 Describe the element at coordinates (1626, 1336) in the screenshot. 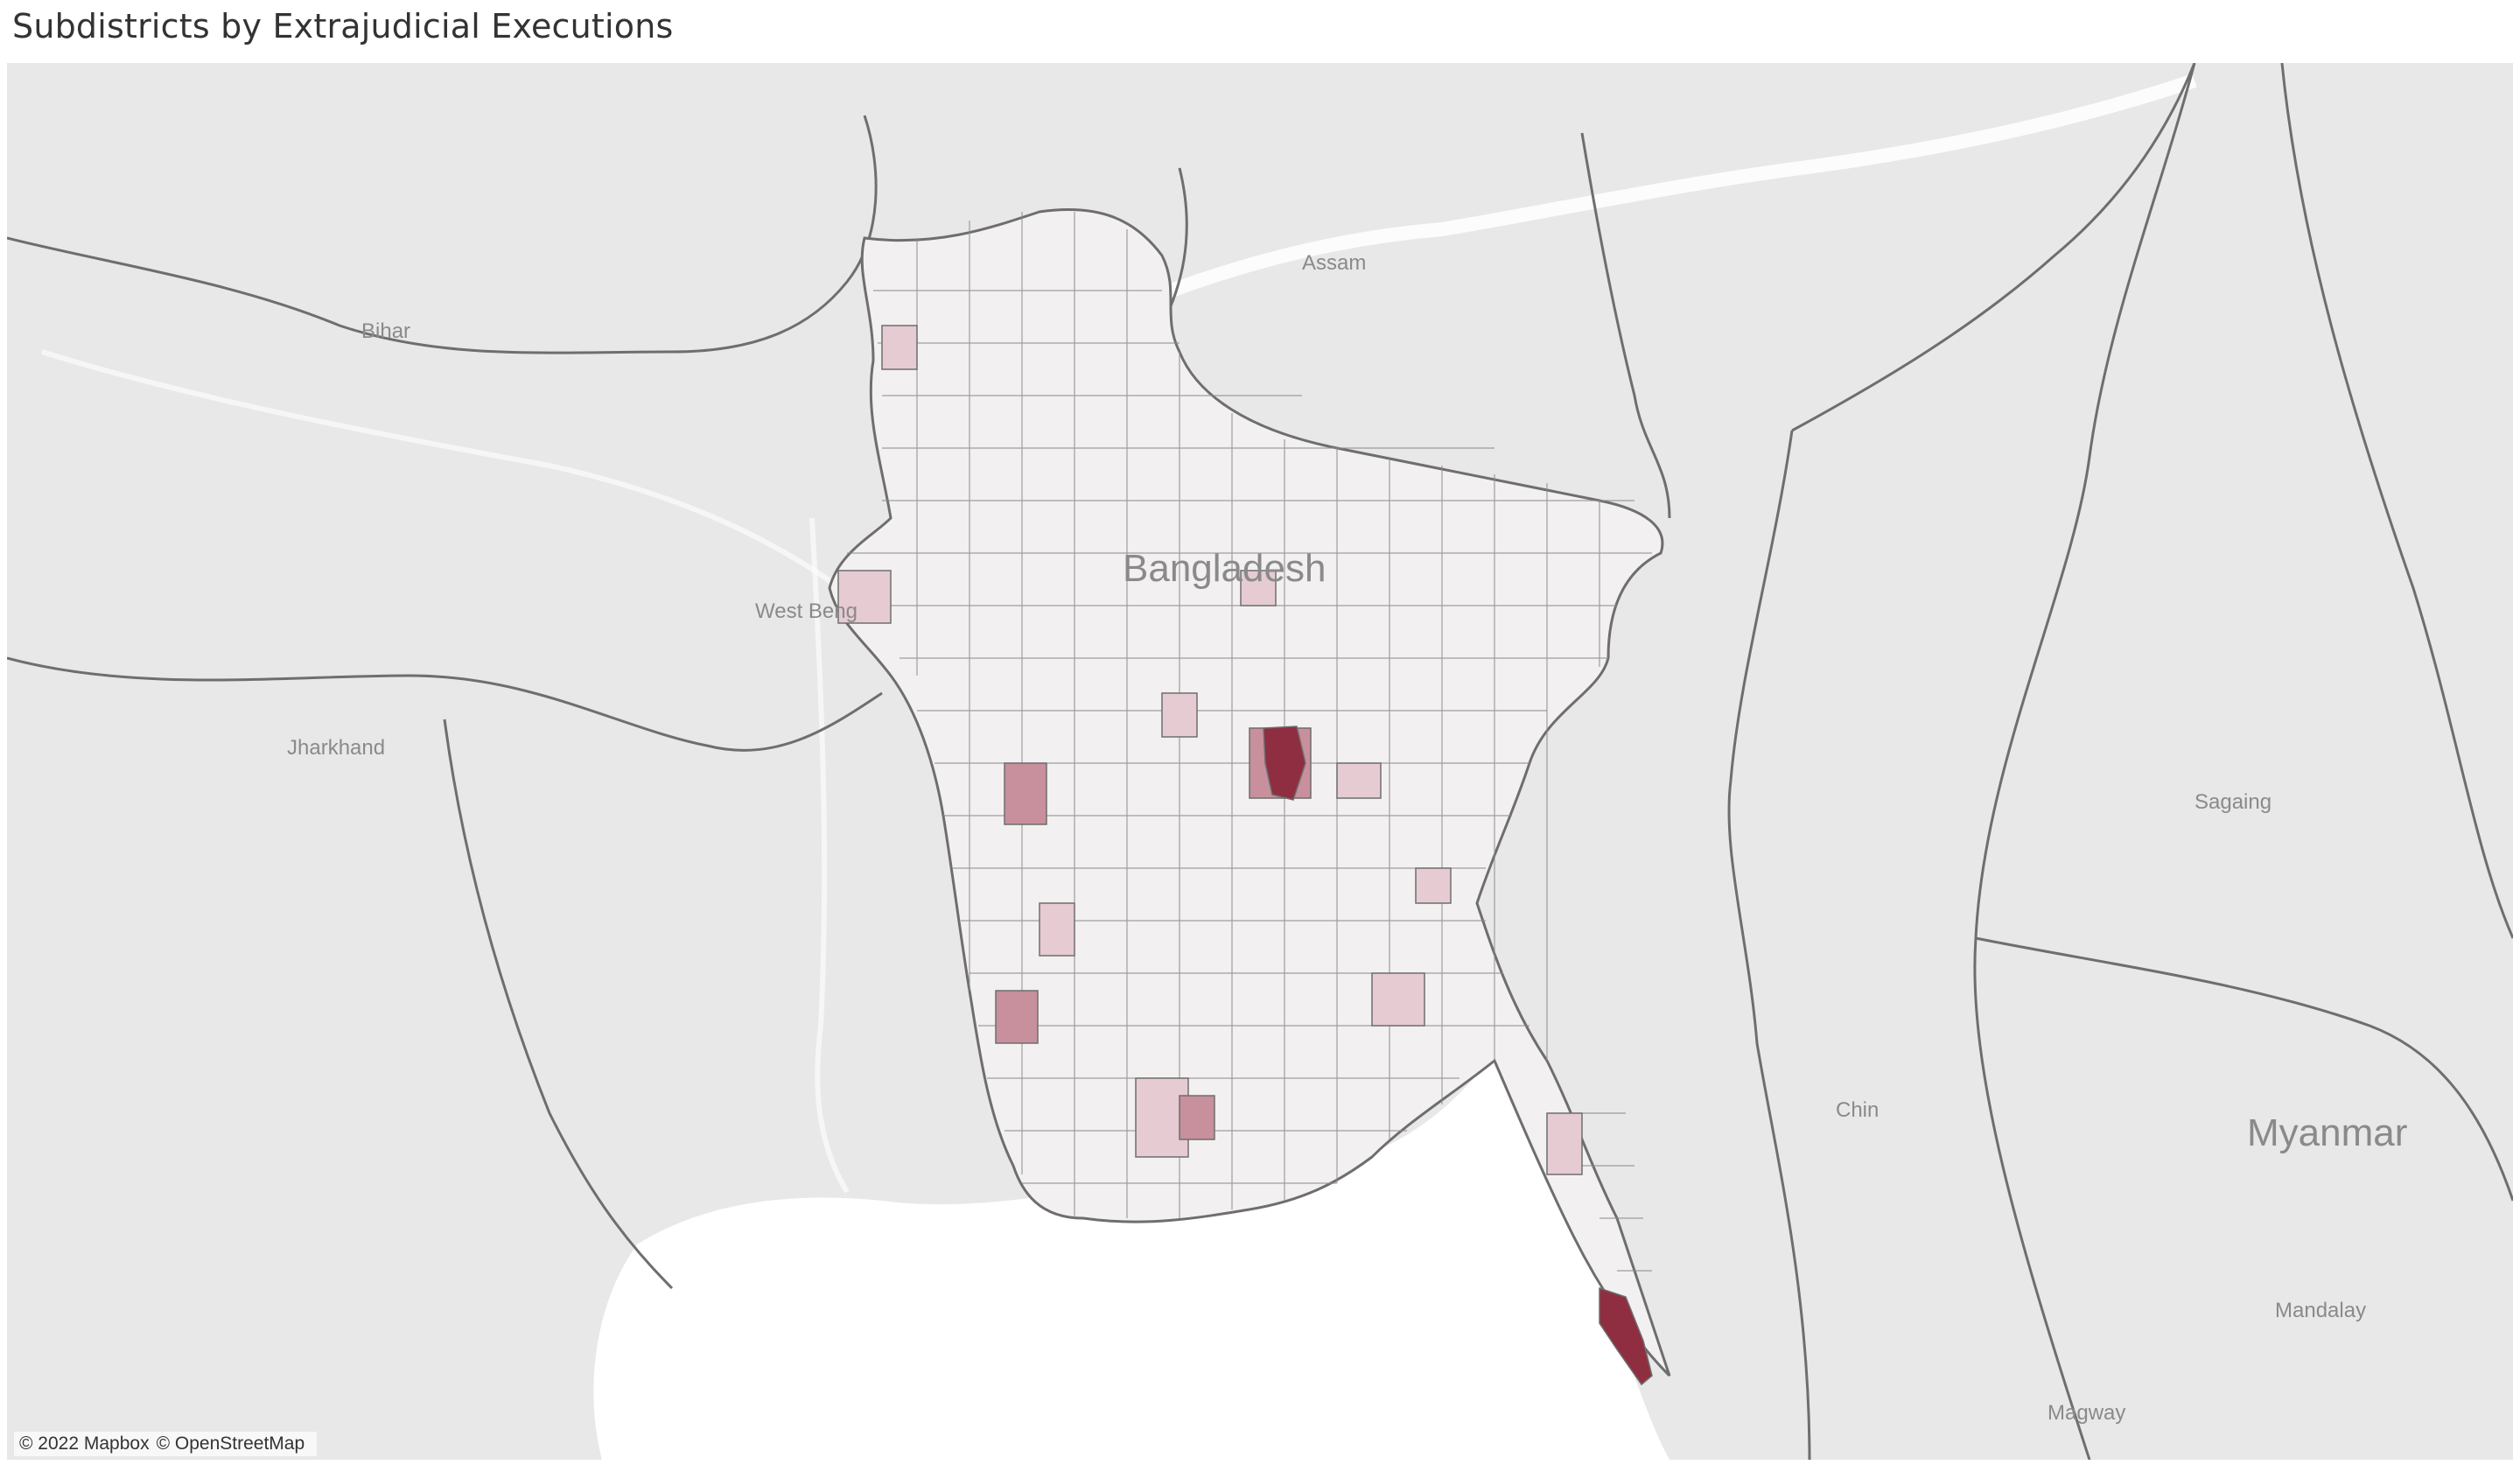

I see `subdistrict-high-coastal` at that location.